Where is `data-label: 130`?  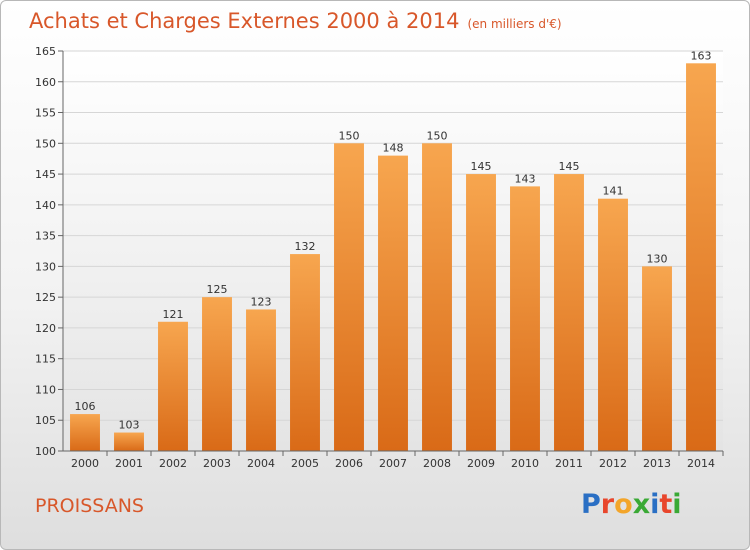 data-label: 130 is located at coordinates (657, 258).